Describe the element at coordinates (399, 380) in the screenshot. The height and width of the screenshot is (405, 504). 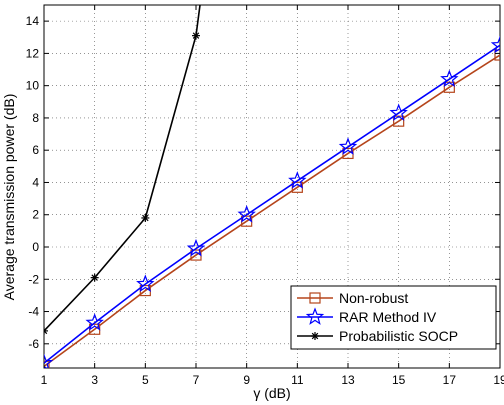
I see `x-tick-label: 15` at that location.